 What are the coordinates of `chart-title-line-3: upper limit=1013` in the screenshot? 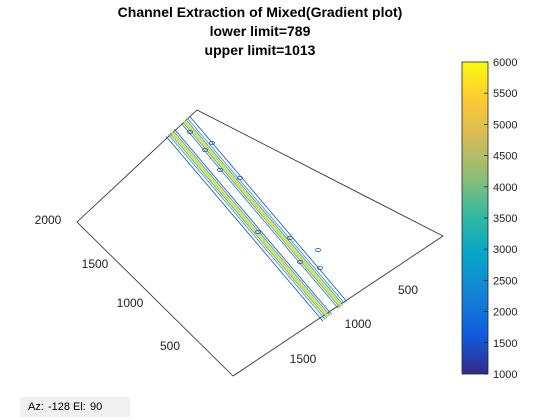 It's located at (260, 50).